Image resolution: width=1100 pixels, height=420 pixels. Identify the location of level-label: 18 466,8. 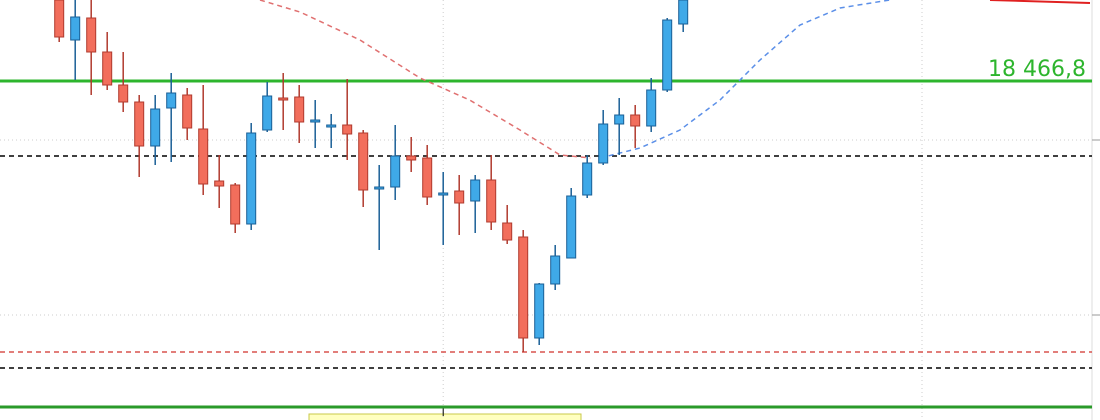
(1037, 69).